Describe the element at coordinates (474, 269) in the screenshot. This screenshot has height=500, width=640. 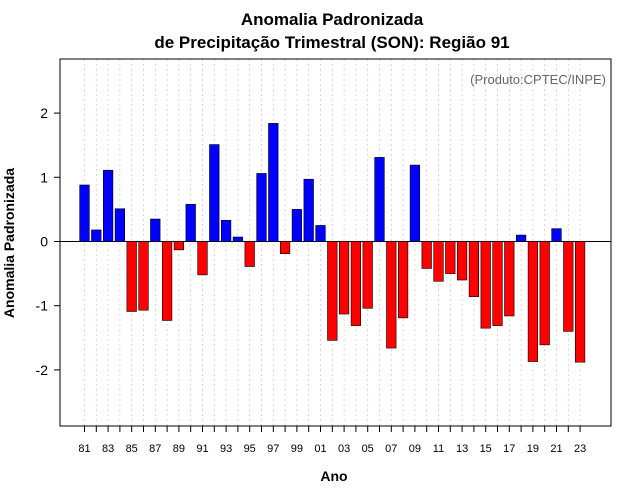
I see `bar-2014` at that location.